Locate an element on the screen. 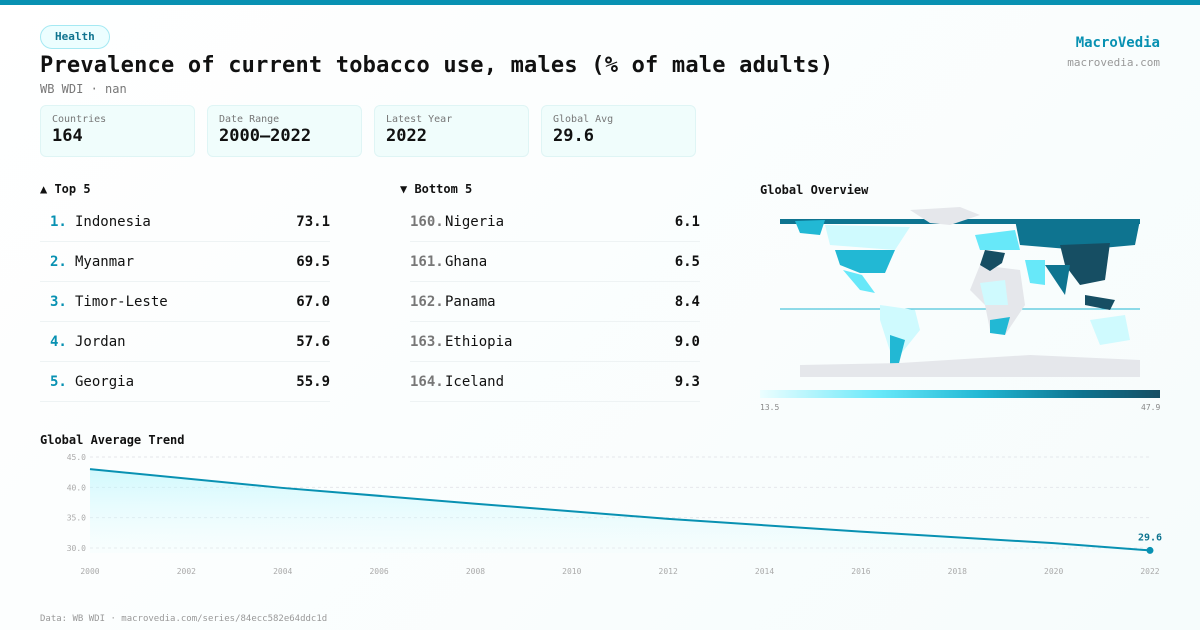 This screenshot has width=1200, height=630. list-item: 3. Timor-Leste 67.0 is located at coordinates (185, 302).